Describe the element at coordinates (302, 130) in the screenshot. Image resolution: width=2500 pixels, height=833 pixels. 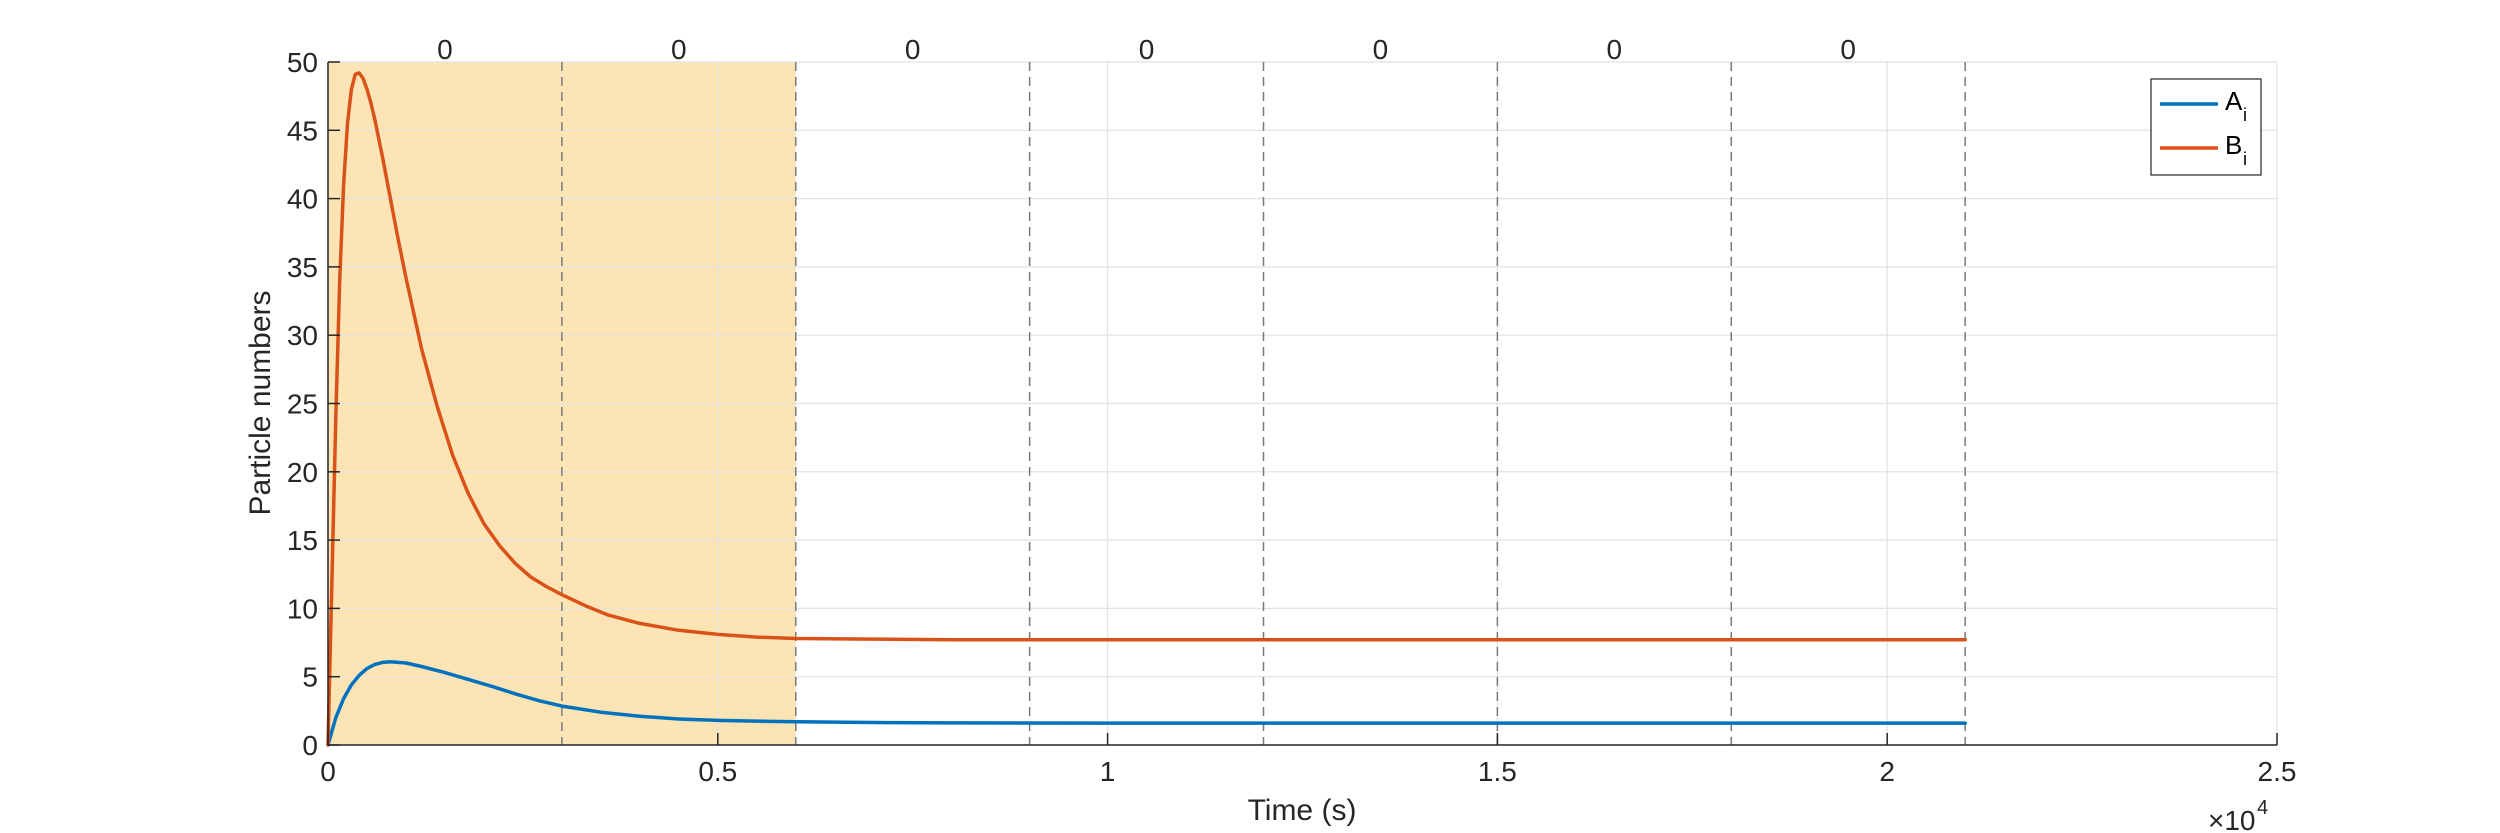
I see `y-tick-label: 45` at that location.